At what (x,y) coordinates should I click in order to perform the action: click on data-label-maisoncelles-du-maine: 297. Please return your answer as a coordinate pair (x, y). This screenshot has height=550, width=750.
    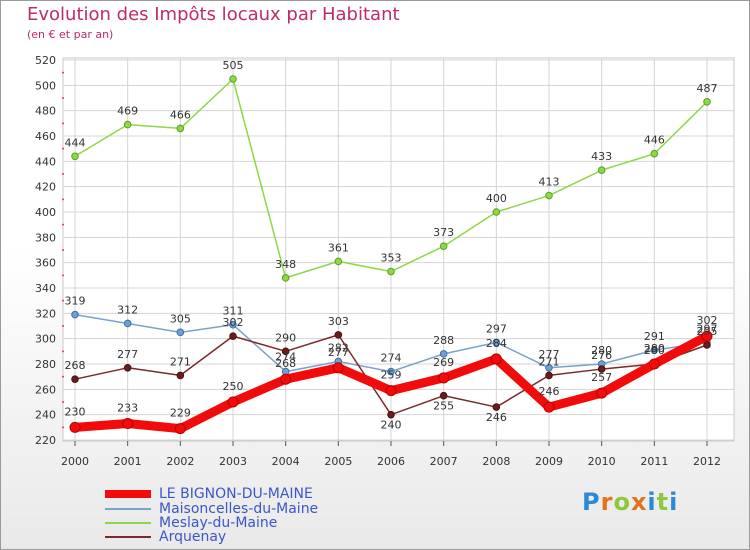
    Looking at the image, I should click on (496, 328).